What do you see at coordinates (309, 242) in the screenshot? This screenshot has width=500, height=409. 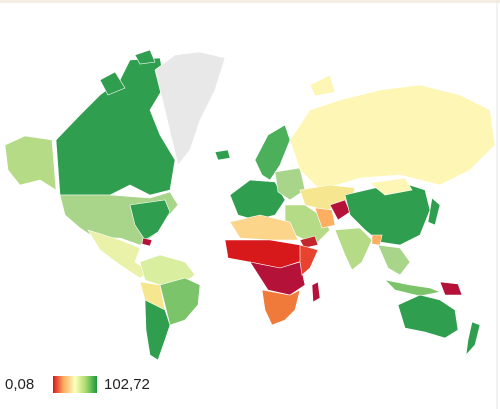 I see `yemen` at bounding box center [309, 242].